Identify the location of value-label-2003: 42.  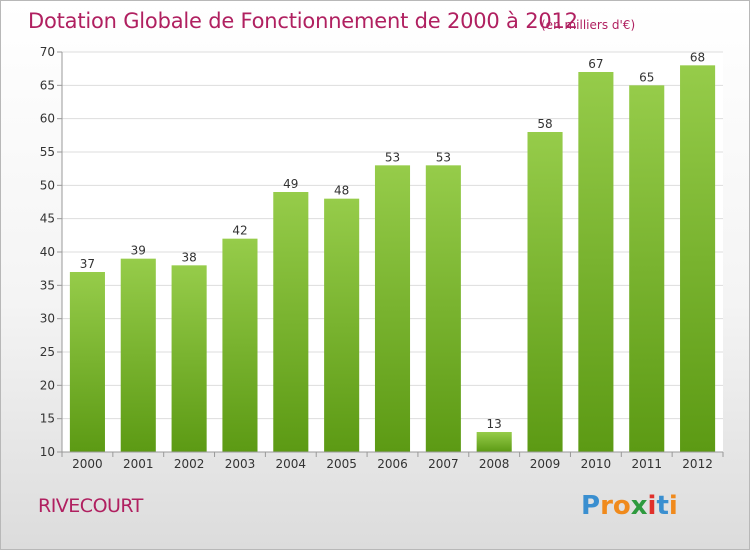
(239, 231).